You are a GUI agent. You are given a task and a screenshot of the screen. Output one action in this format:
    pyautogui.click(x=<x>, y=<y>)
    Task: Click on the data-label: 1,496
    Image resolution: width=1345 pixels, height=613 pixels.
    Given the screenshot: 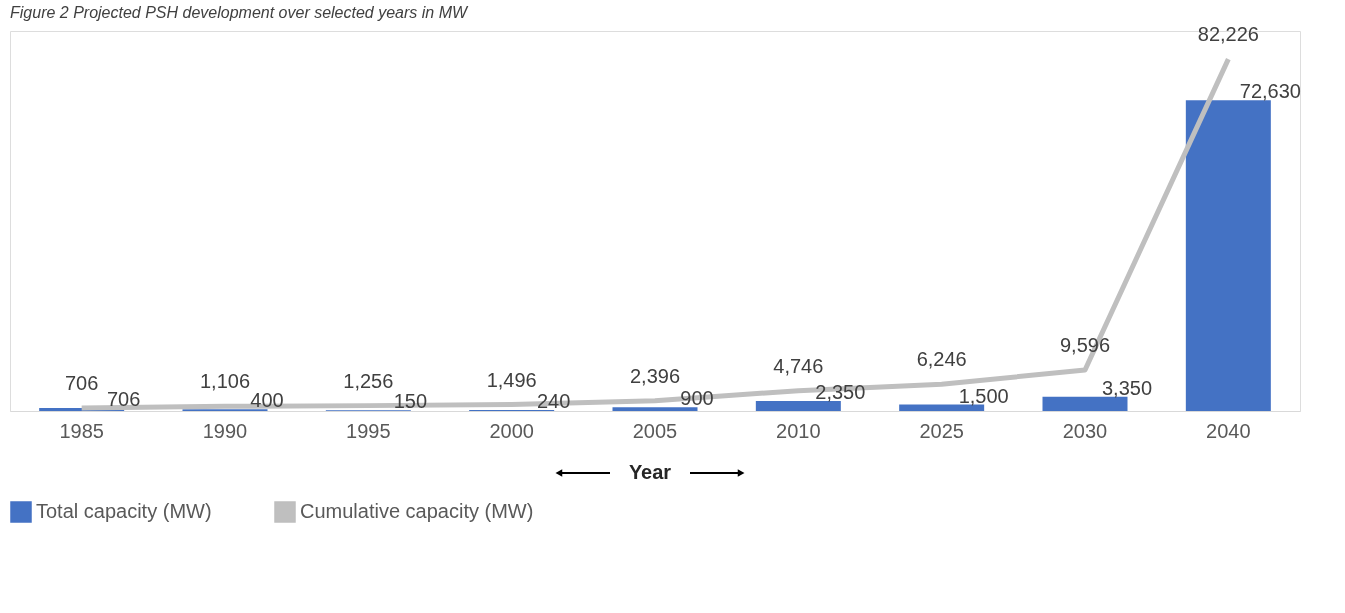 What is the action you would take?
    pyautogui.click(x=511, y=379)
    